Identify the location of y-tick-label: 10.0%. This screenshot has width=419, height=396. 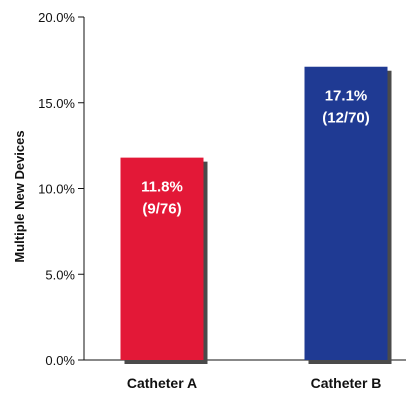
(56, 189).